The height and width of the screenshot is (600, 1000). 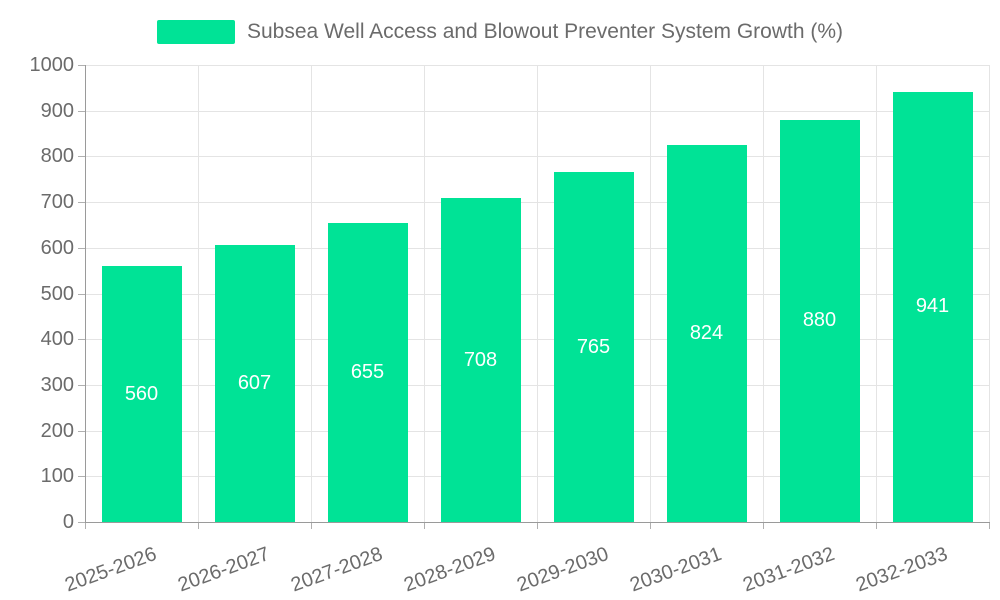 I want to click on bar-value-label: 560, so click(x=141, y=393).